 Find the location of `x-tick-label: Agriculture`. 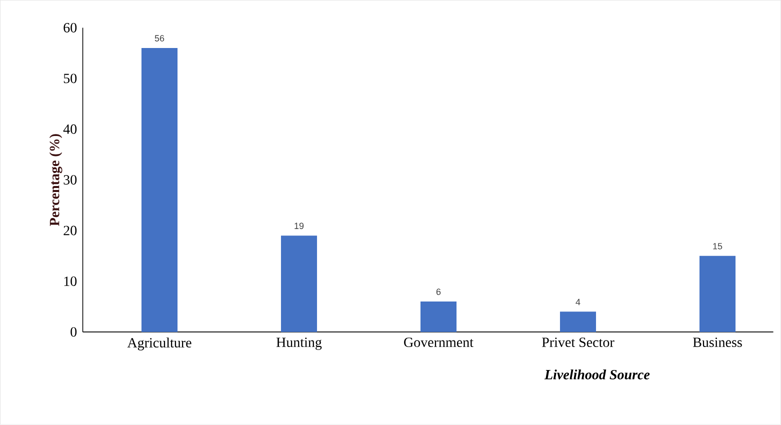

x-tick-label: Agriculture is located at coordinates (159, 344).